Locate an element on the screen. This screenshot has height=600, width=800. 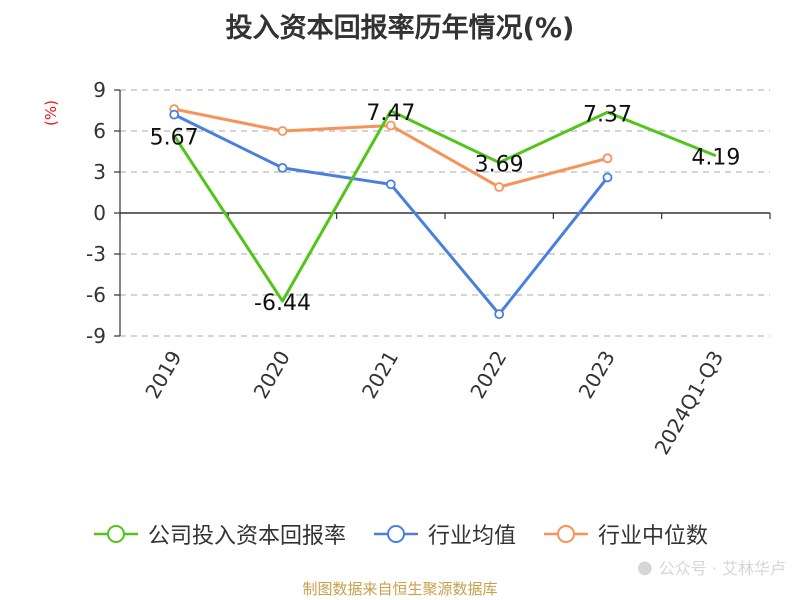
chart-legend: 公司投入资本回报率 行业均值 行业中位数 is located at coordinates (400, 534).